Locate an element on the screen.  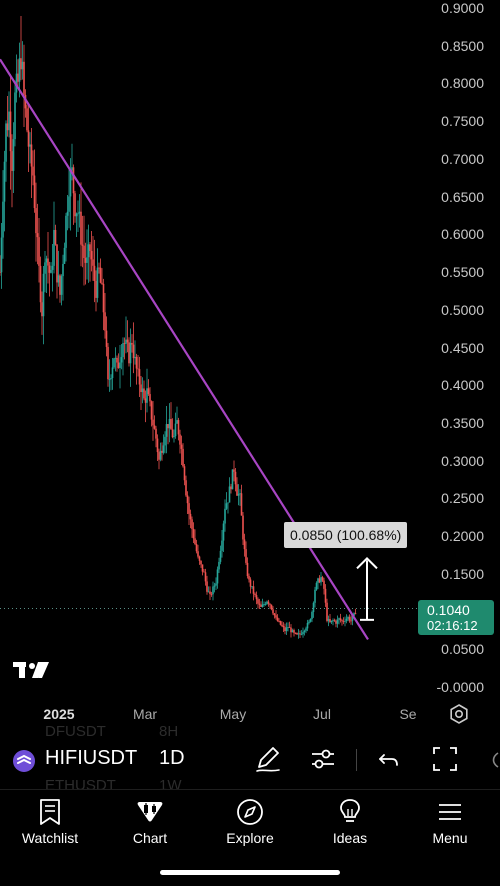
more-tools-icon is located at coordinates (495, 759).